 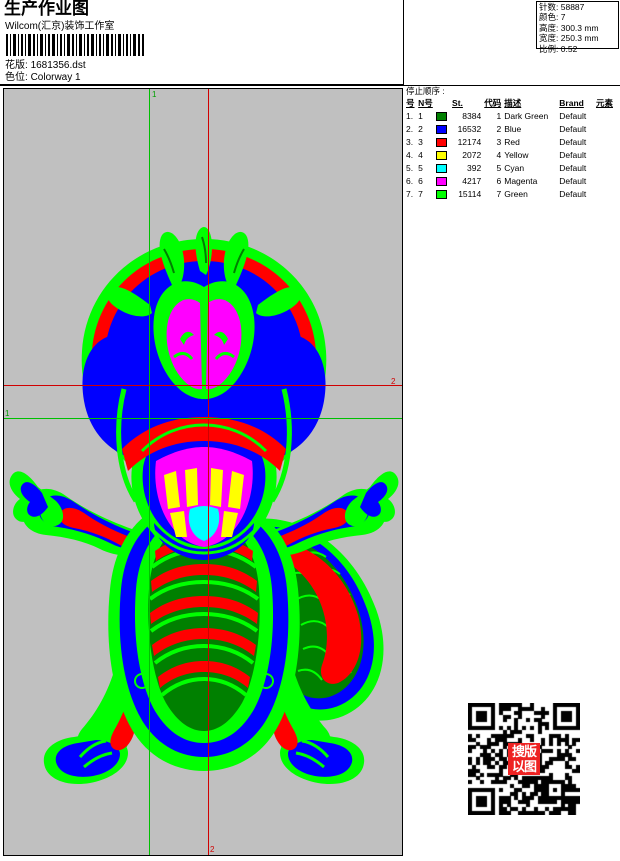 What do you see at coordinates (511, 116) in the screenshot?
I see `table-row: 1. 1 8384 1 Dark Green Default` at bounding box center [511, 116].